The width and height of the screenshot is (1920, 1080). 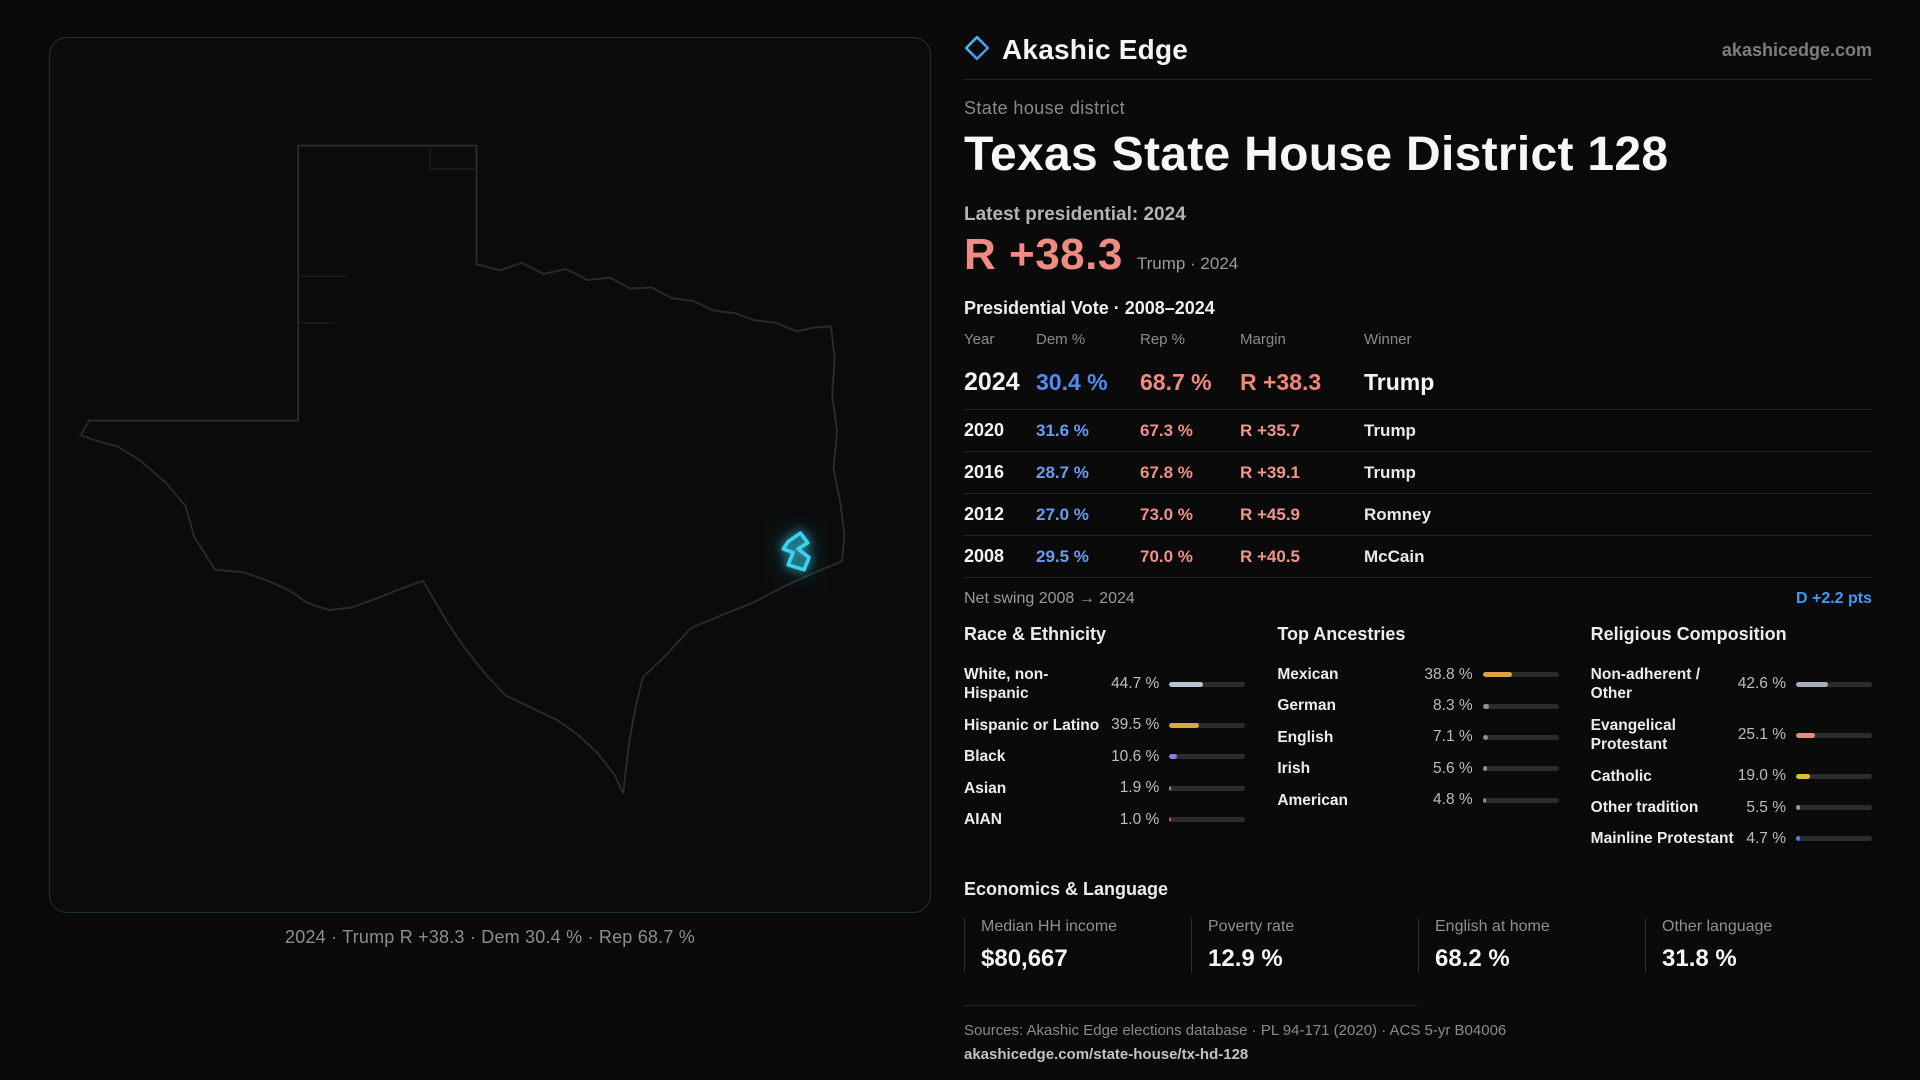 What do you see at coordinates (1761, 735) in the screenshot?
I see `demo-value: 25.1 %` at bounding box center [1761, 735].